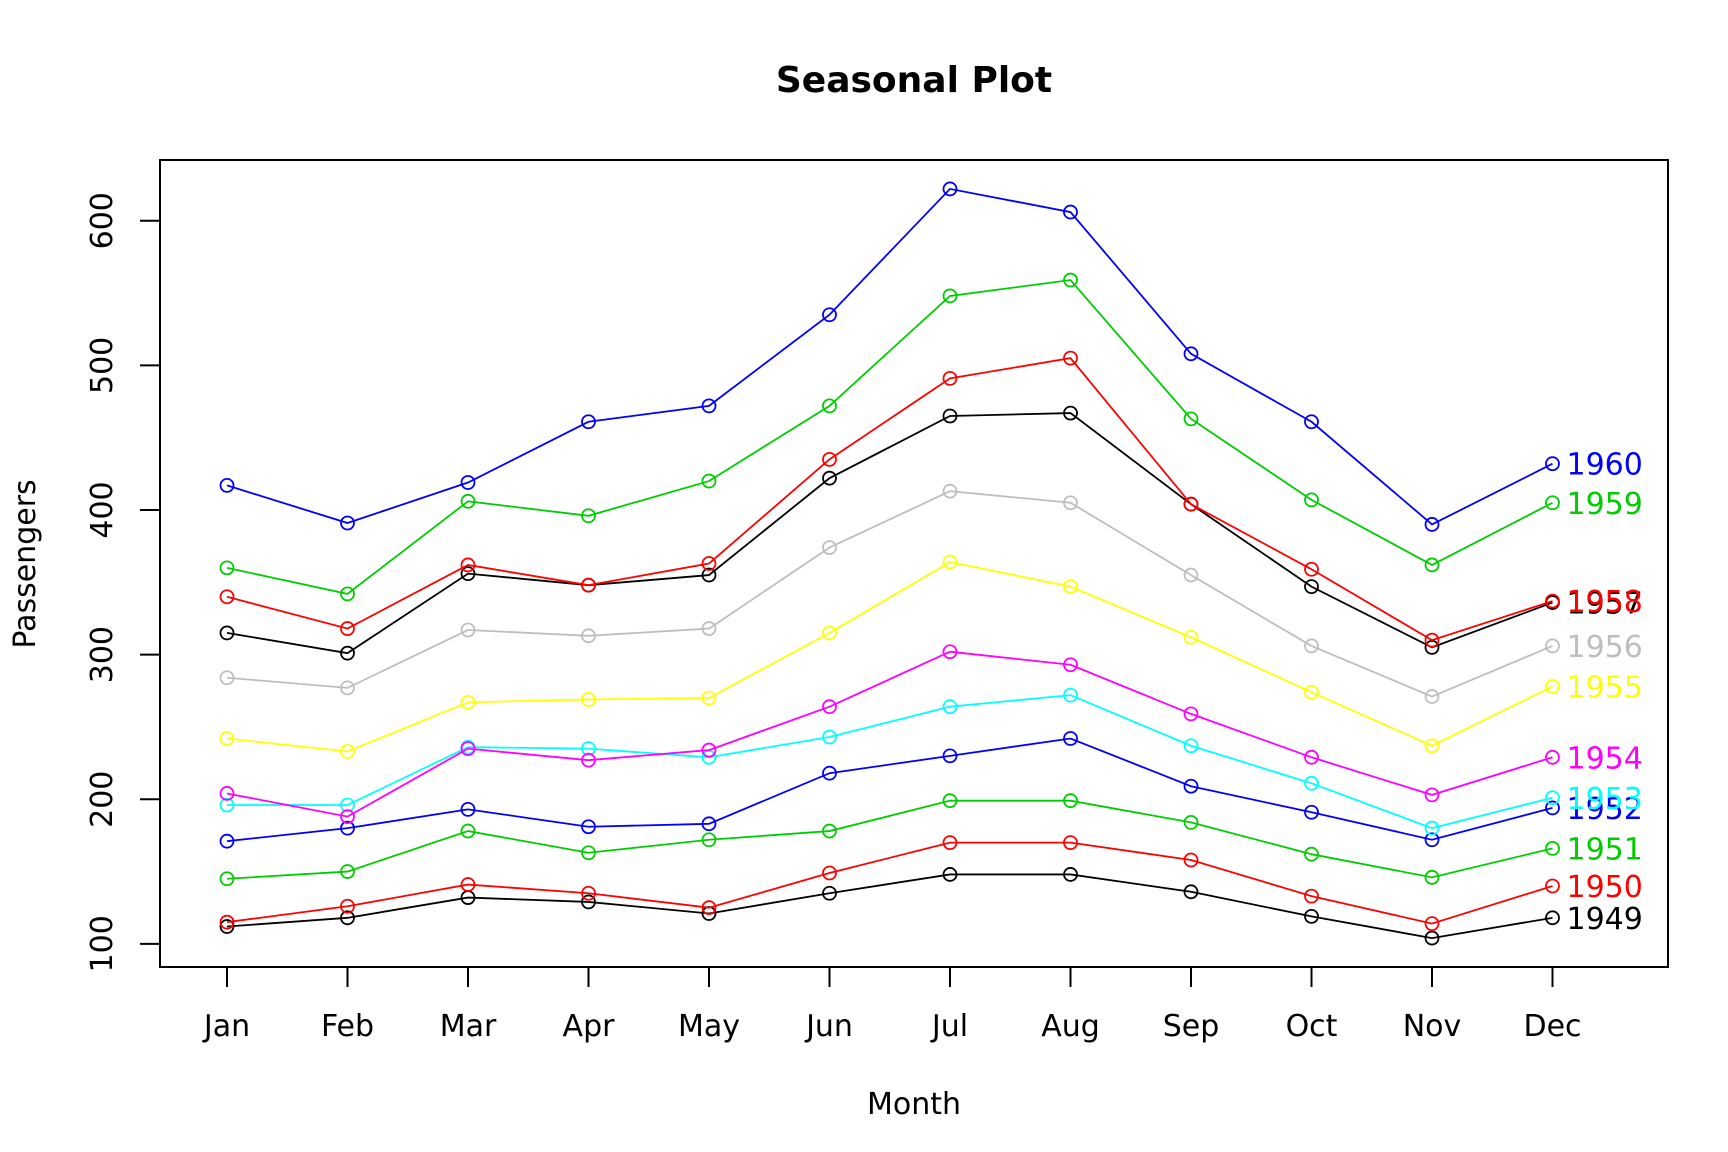 The width and height of the screenshot is (1728, 1152). I want to click on point-1954-feb, so click(347, 816).